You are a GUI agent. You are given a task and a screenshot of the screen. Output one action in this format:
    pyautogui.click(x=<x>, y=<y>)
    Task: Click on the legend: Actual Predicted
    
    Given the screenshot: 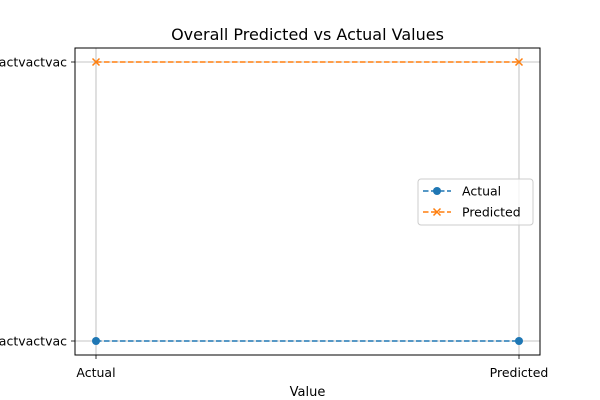 What is the action you would take?
    pyautogui.click(x=475, y=202)
    